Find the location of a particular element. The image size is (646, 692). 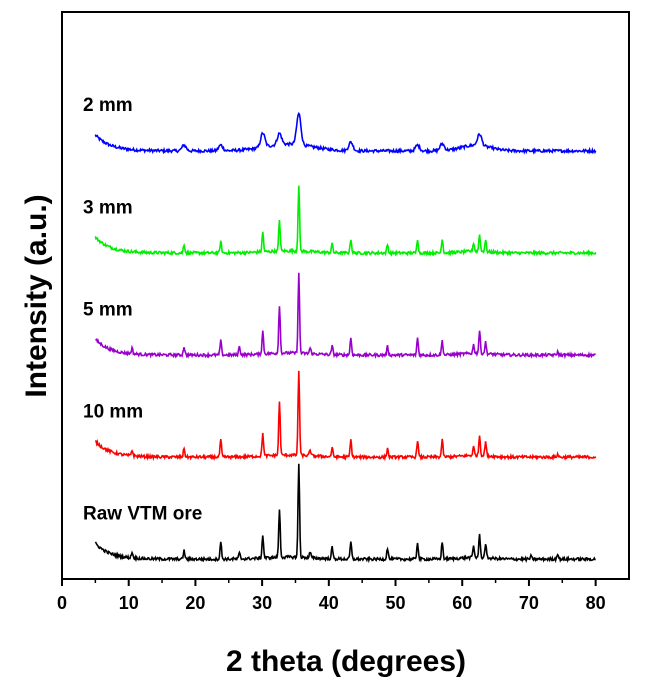

series-labels: 2 mm 3 mm 5 mm 10 mm Raw VTM ore is located at coordinates (142, 309).